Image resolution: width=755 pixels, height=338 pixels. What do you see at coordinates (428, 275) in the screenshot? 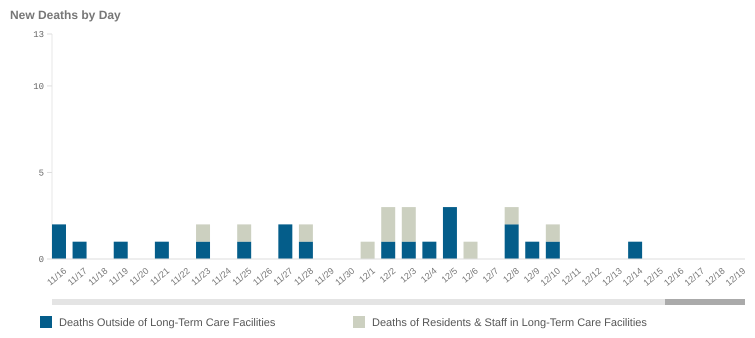
I see `x-tick-label: 12/4` at bounding box center [428, 275].